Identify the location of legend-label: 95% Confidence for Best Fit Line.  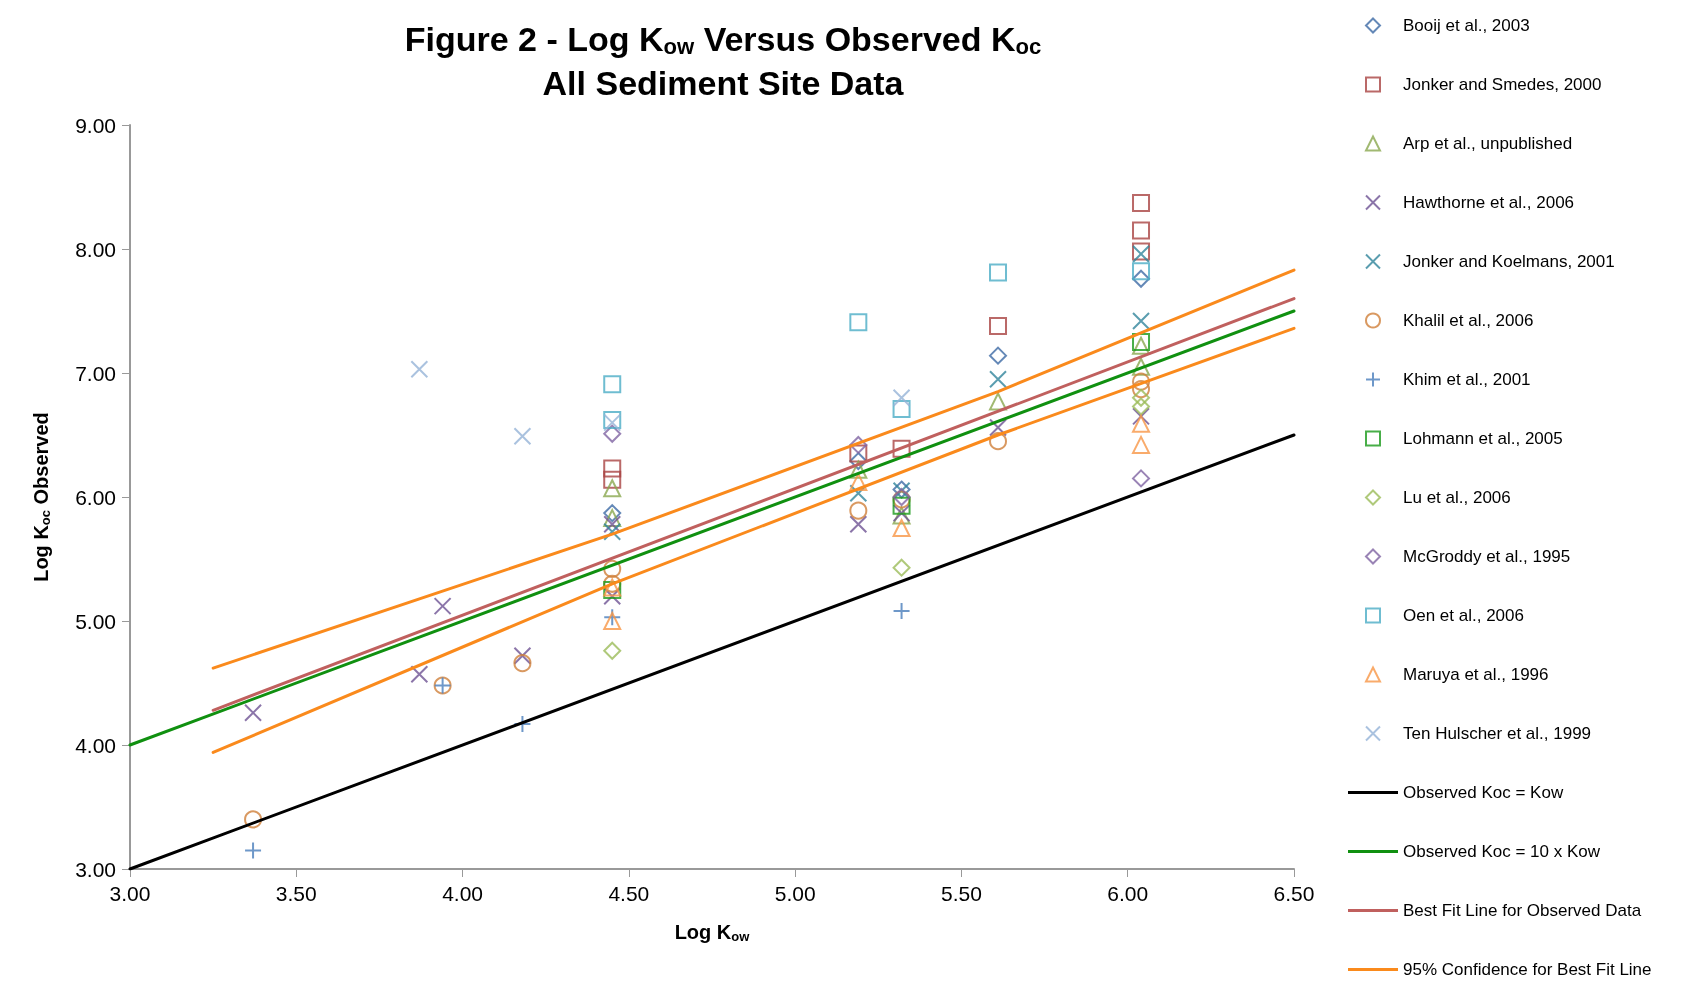
(1527, 969).